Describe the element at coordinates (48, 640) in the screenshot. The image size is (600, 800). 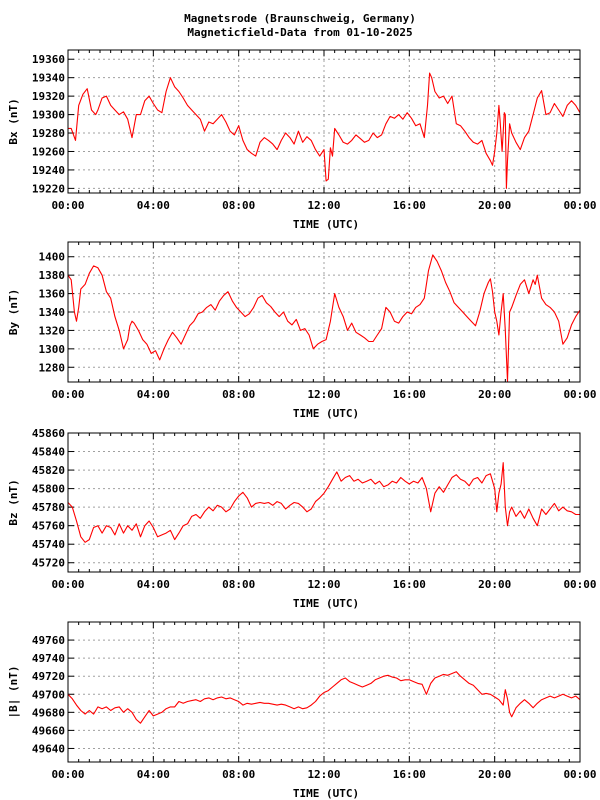
I see `y-tick-label: 49760` at that location.